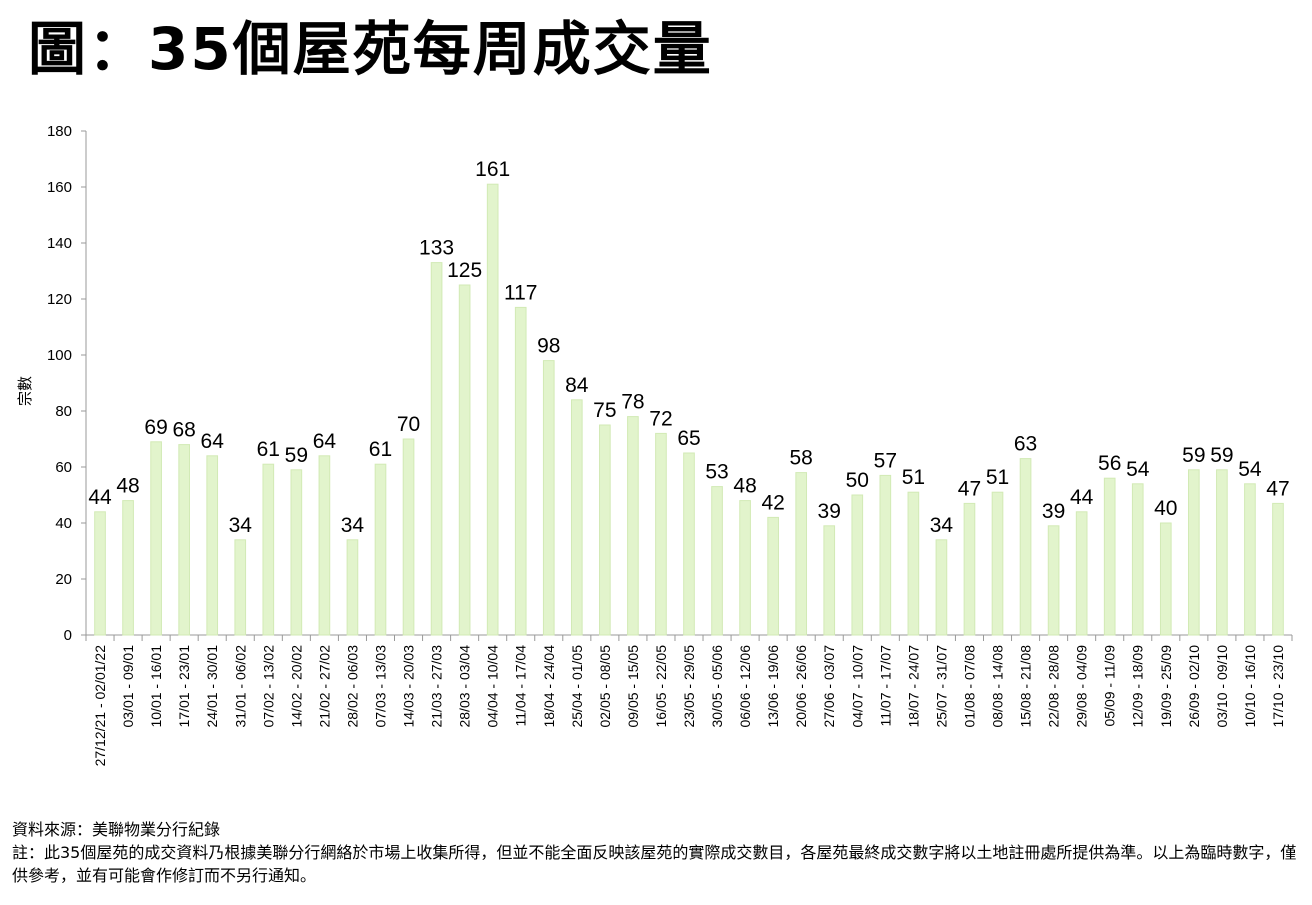  I want to click on x-tick-label: 02/05 - 08/05, so click(605, 686).